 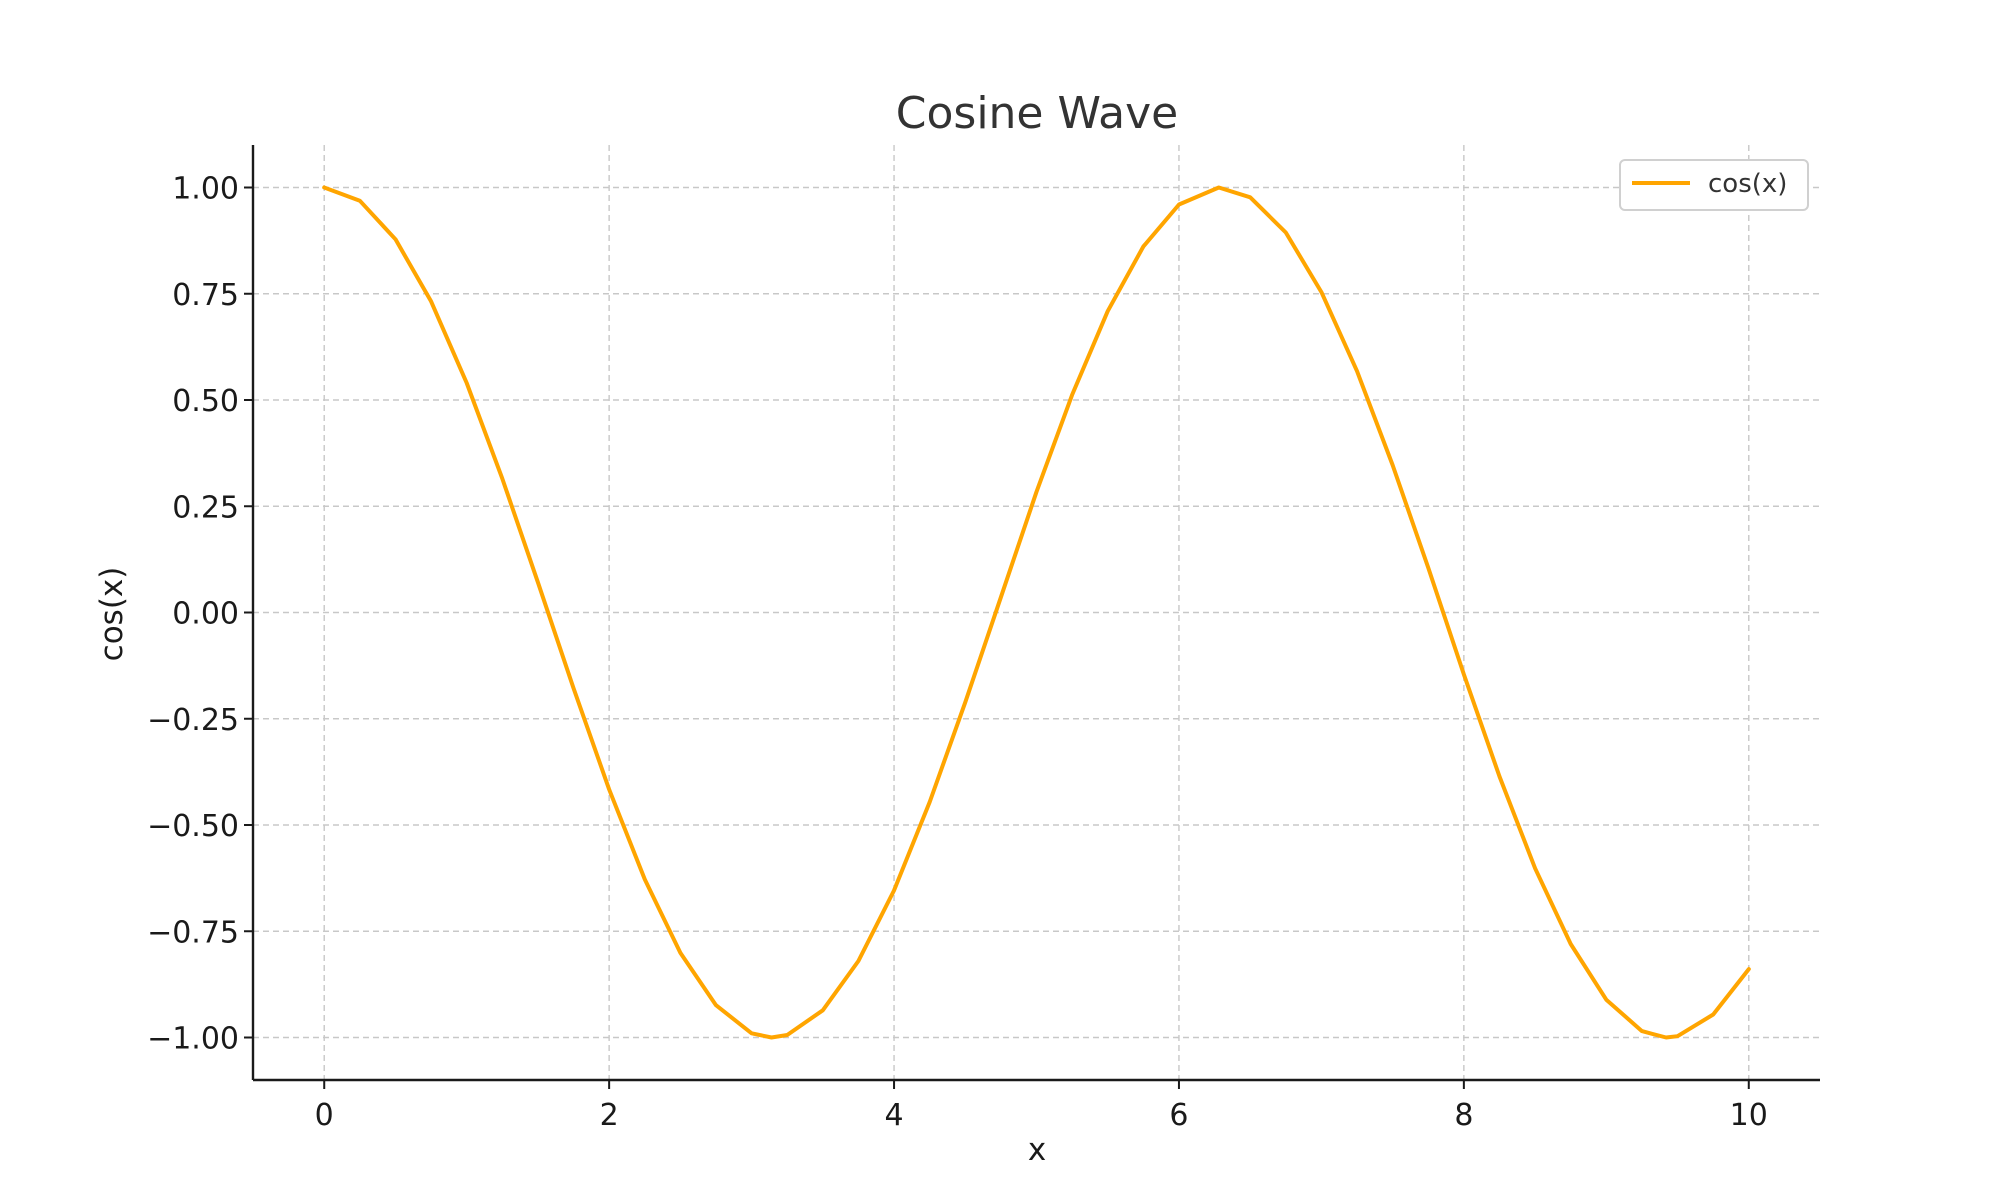 What do you see at coordinates (193, 1039) in the screenshot?
I see `y-tick-label: −1.00` at bounding box center [193, 1039].